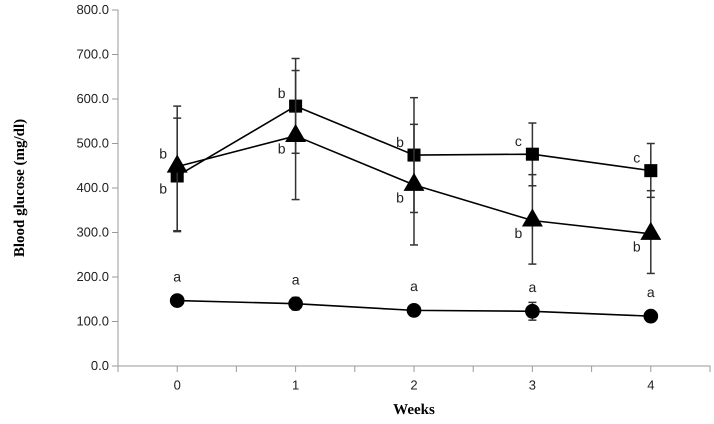  I want to click on x-tick-label: 0, so click(177, 384).